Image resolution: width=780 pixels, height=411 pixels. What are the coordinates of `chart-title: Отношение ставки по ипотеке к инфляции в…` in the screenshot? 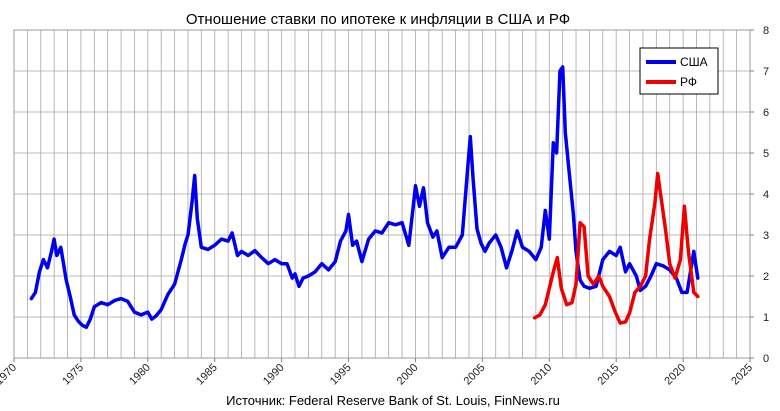 It's located at (378, 19).